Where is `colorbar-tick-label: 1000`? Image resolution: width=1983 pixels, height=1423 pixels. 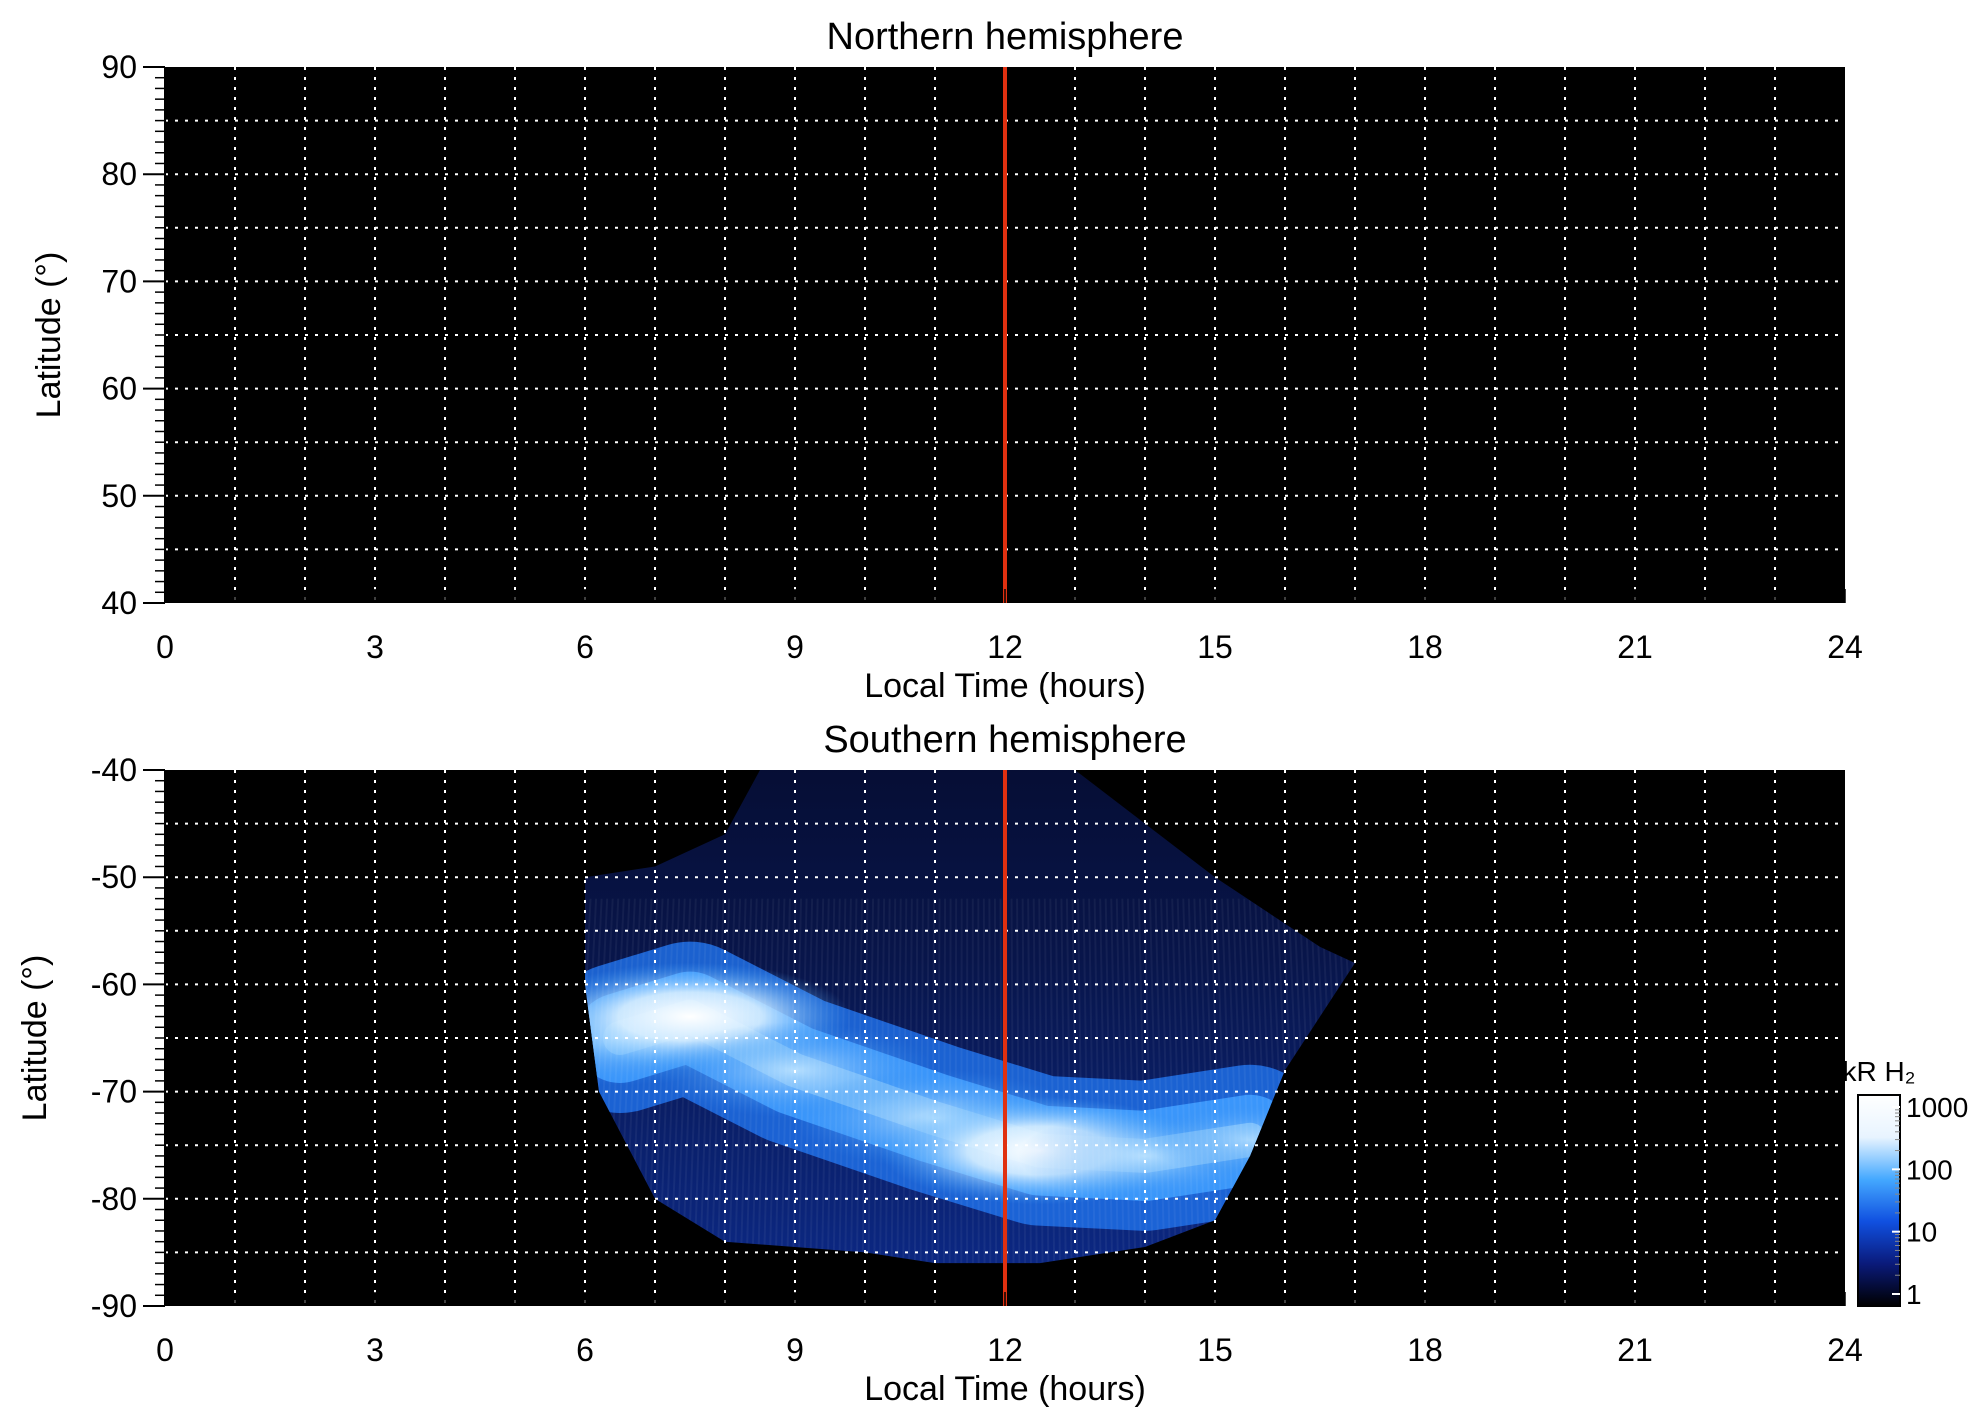 colorbar-tick-label: 1000 is located at coordinates (1937, 1107).